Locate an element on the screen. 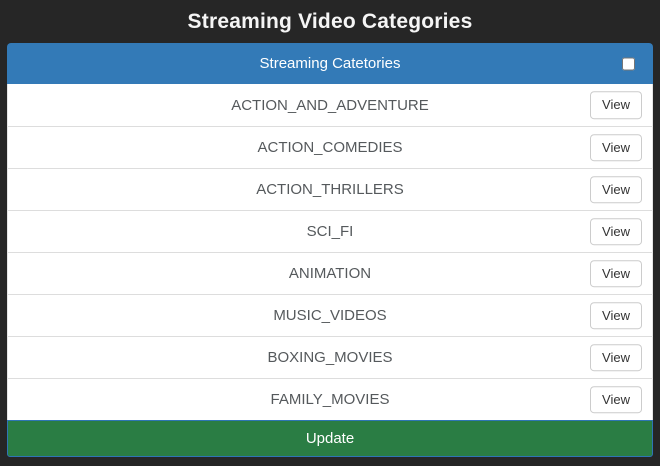 The height and width of the screenshot is (466, 660). table-row: MUSIC_VIDEOS View is located at coordinates (330, 315).